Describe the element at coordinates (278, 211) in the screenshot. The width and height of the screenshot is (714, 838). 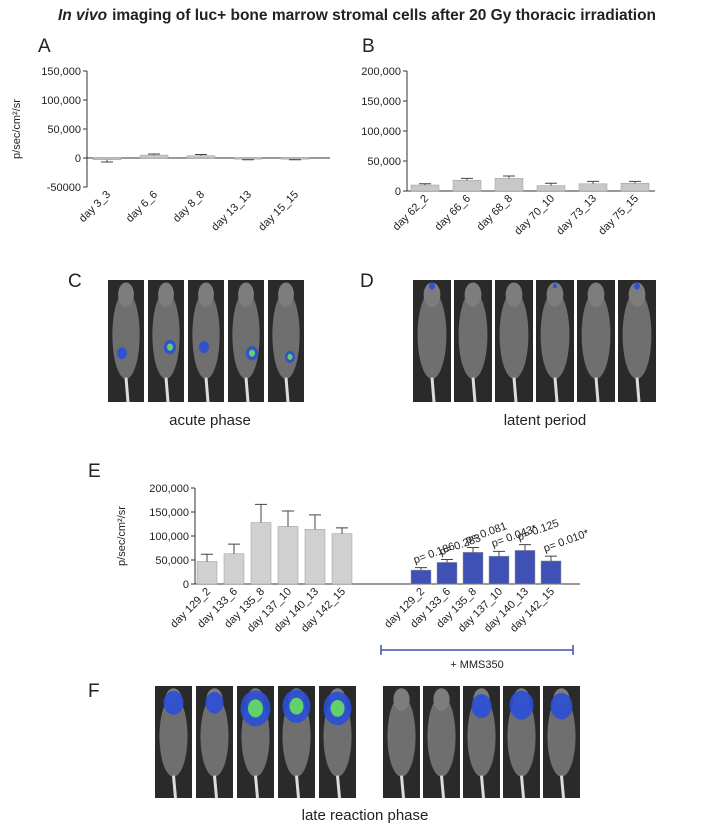
I see `x-tick-label: day 15_15` at that location.